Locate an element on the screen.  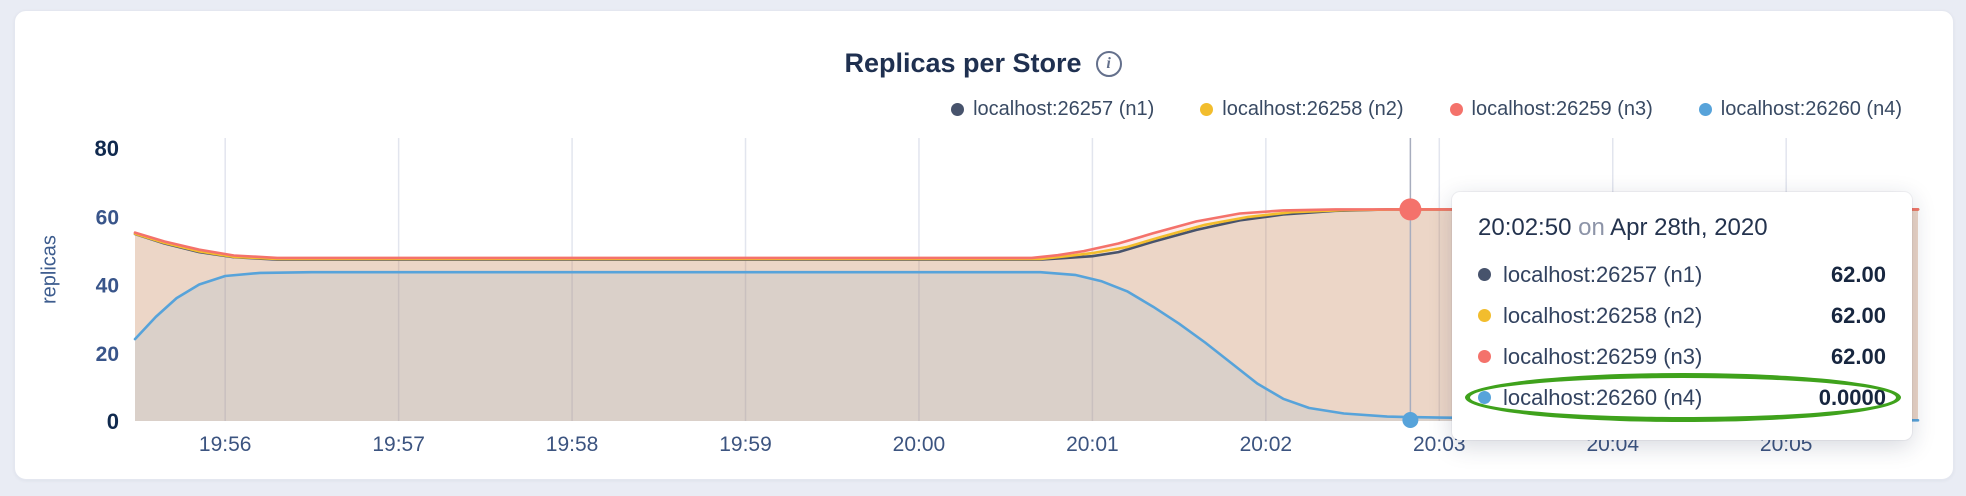
tooltip-time: 20:02:50 is located at coordinates (1525, 227).